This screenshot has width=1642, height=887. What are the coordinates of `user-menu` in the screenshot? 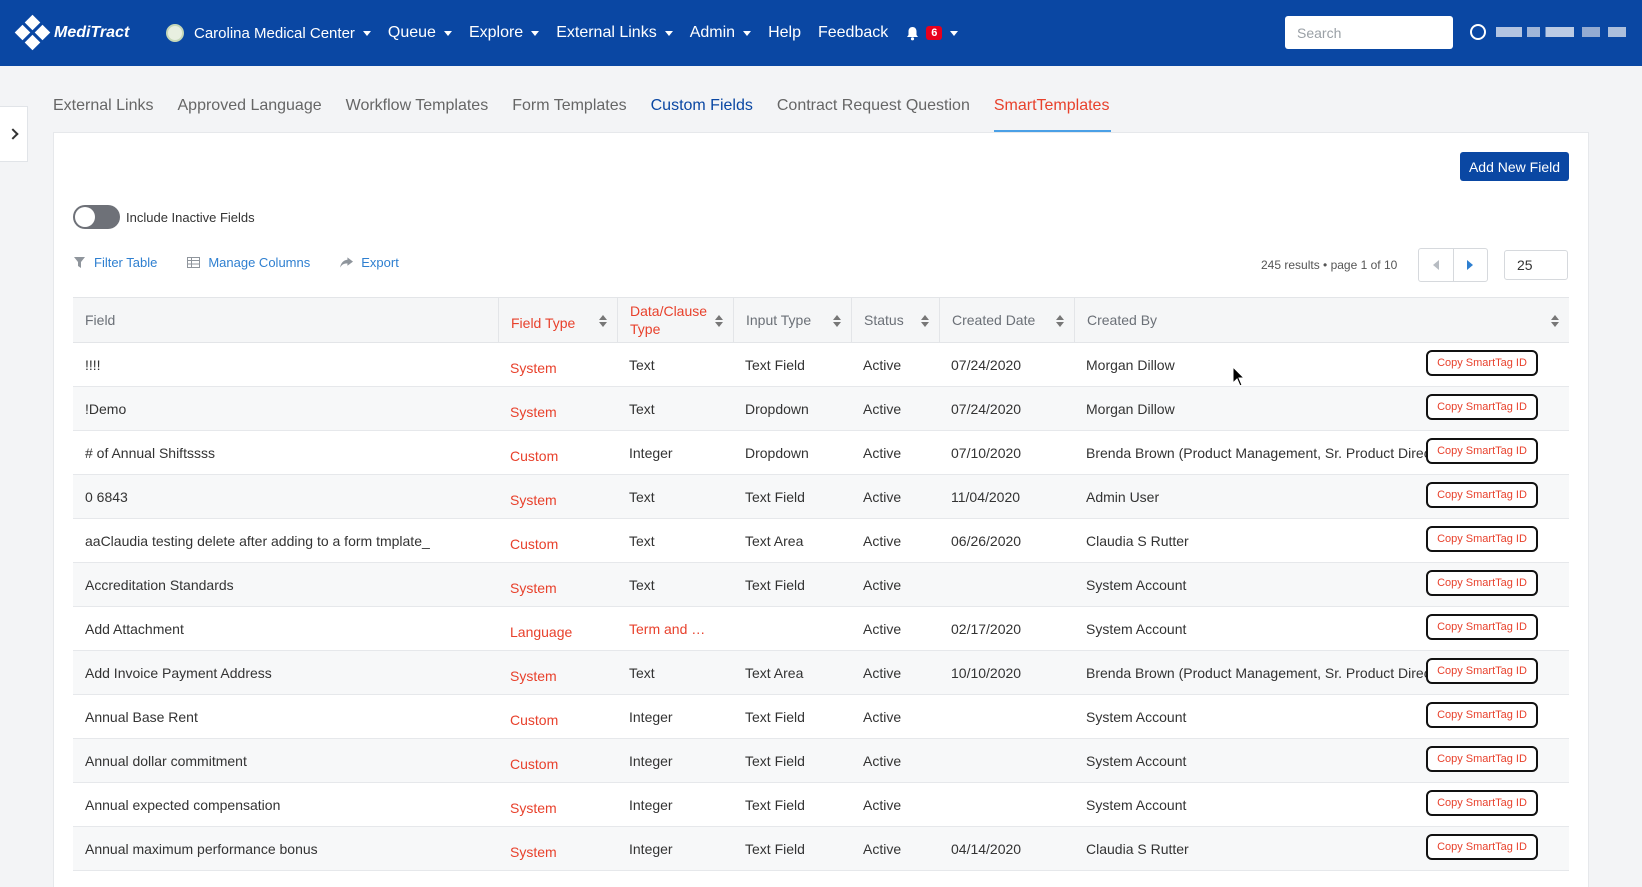 It's located at (1548, 32).